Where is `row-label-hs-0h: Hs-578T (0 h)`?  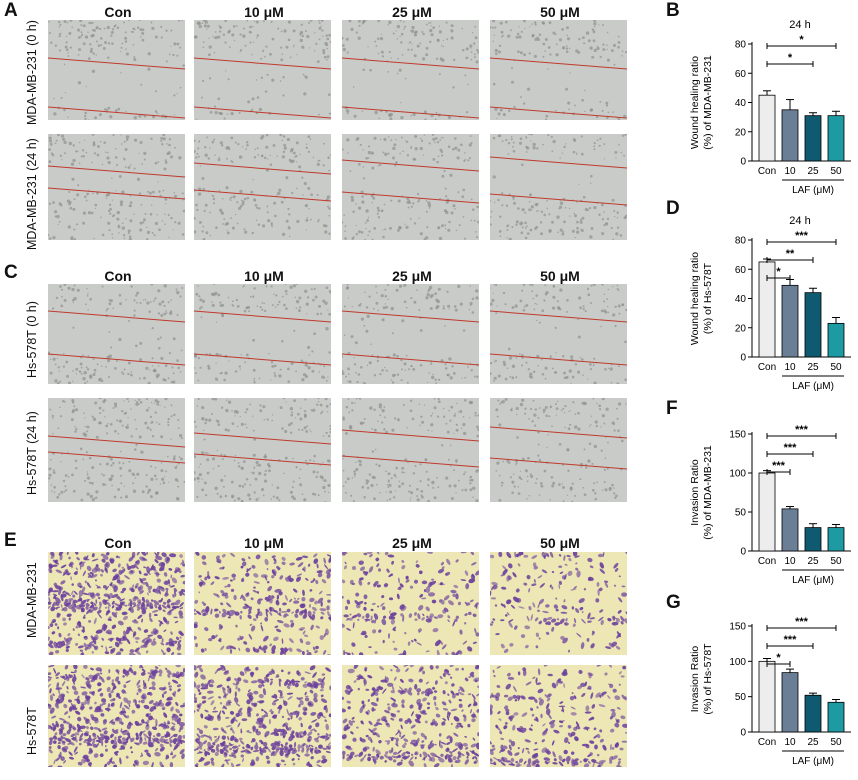
row-label-hs-0h: Hs-578T (0 h) is located at coordinates (32, 339).